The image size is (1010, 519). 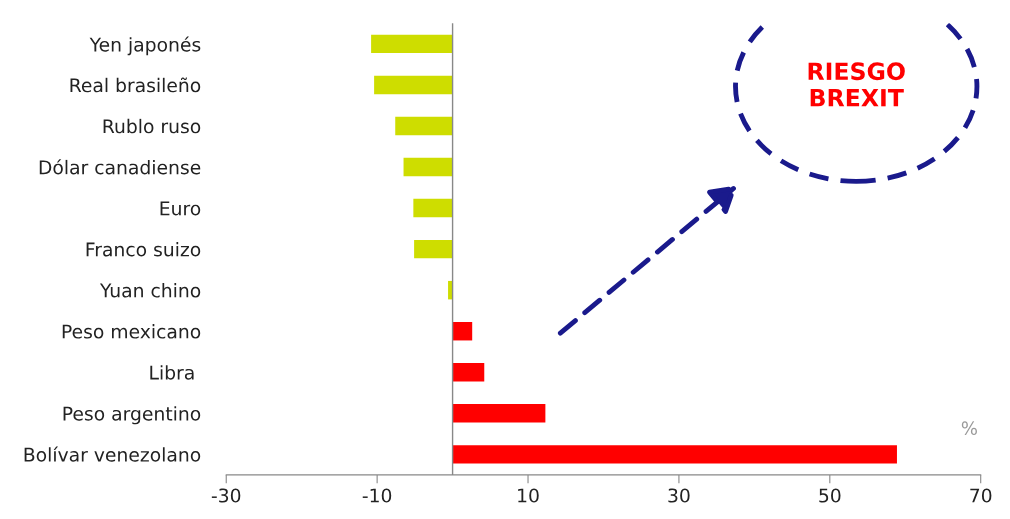 I want to click on y-tick-label: Real brasileño, so click(x=135, y=85).